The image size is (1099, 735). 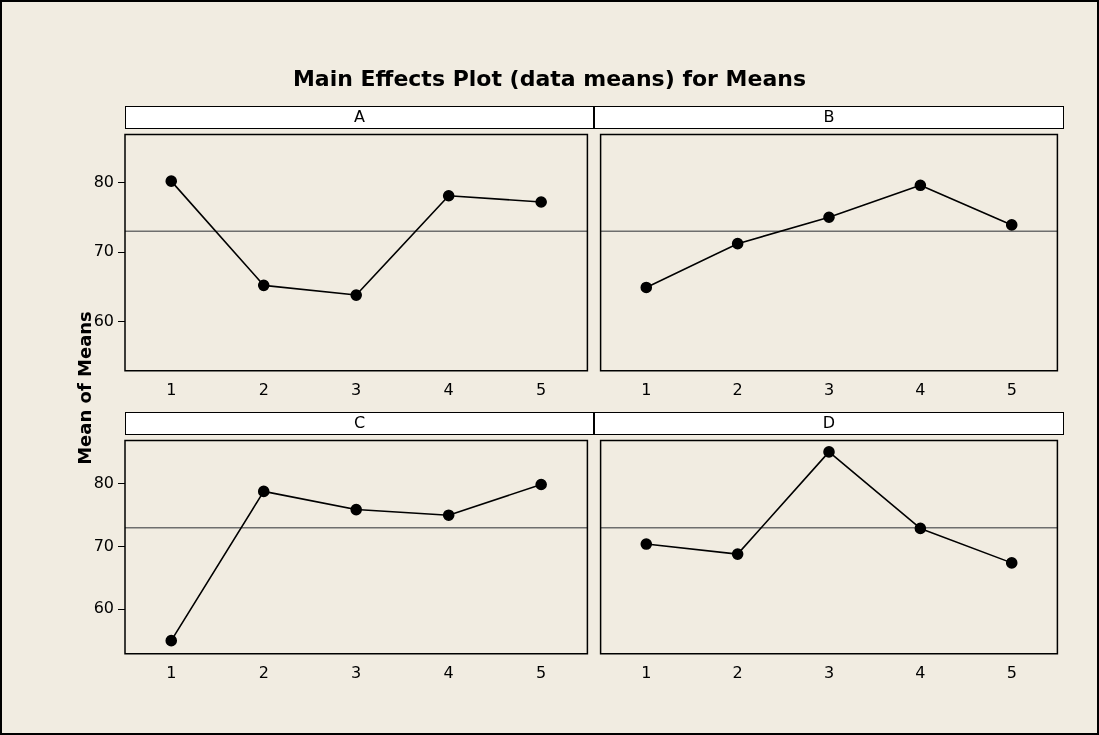 What do you see at coordinates (829, 117) in the screenshot?
I see `chart-title: B` at bounding box center [829, 117].